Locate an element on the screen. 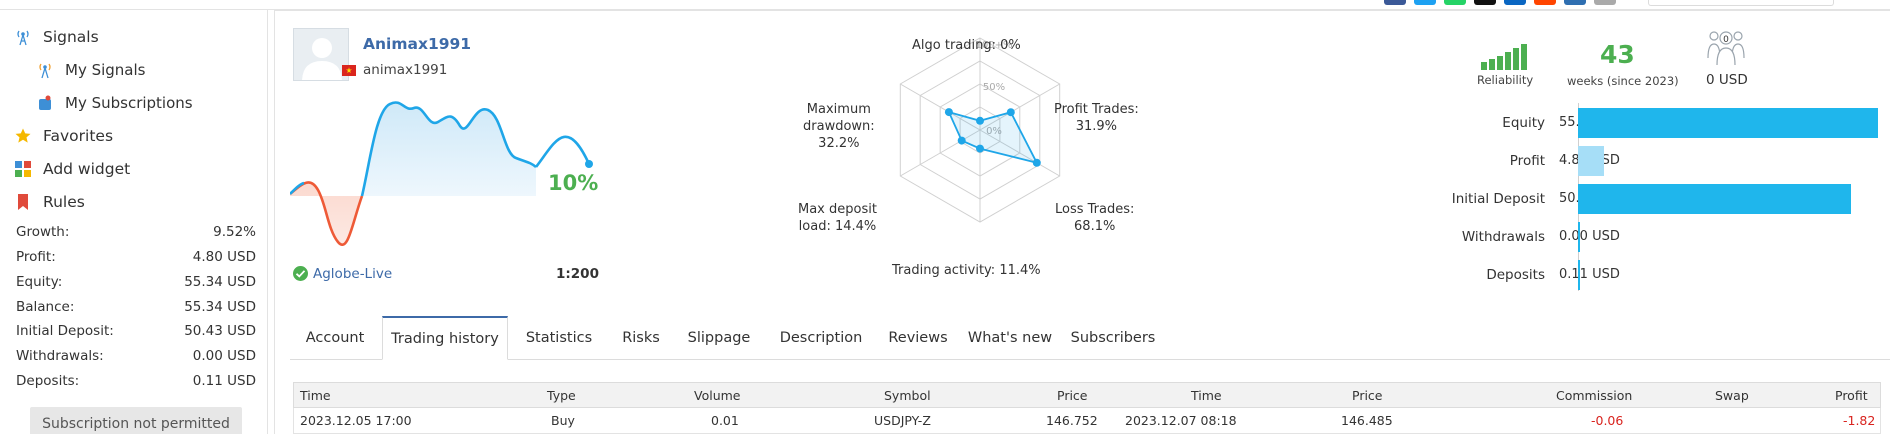 The height and width of the screenshot is (434, 1890). bar-row-initial-deposit: Initial Deposit 50.43 USD is located at coordinates (1610, 199).